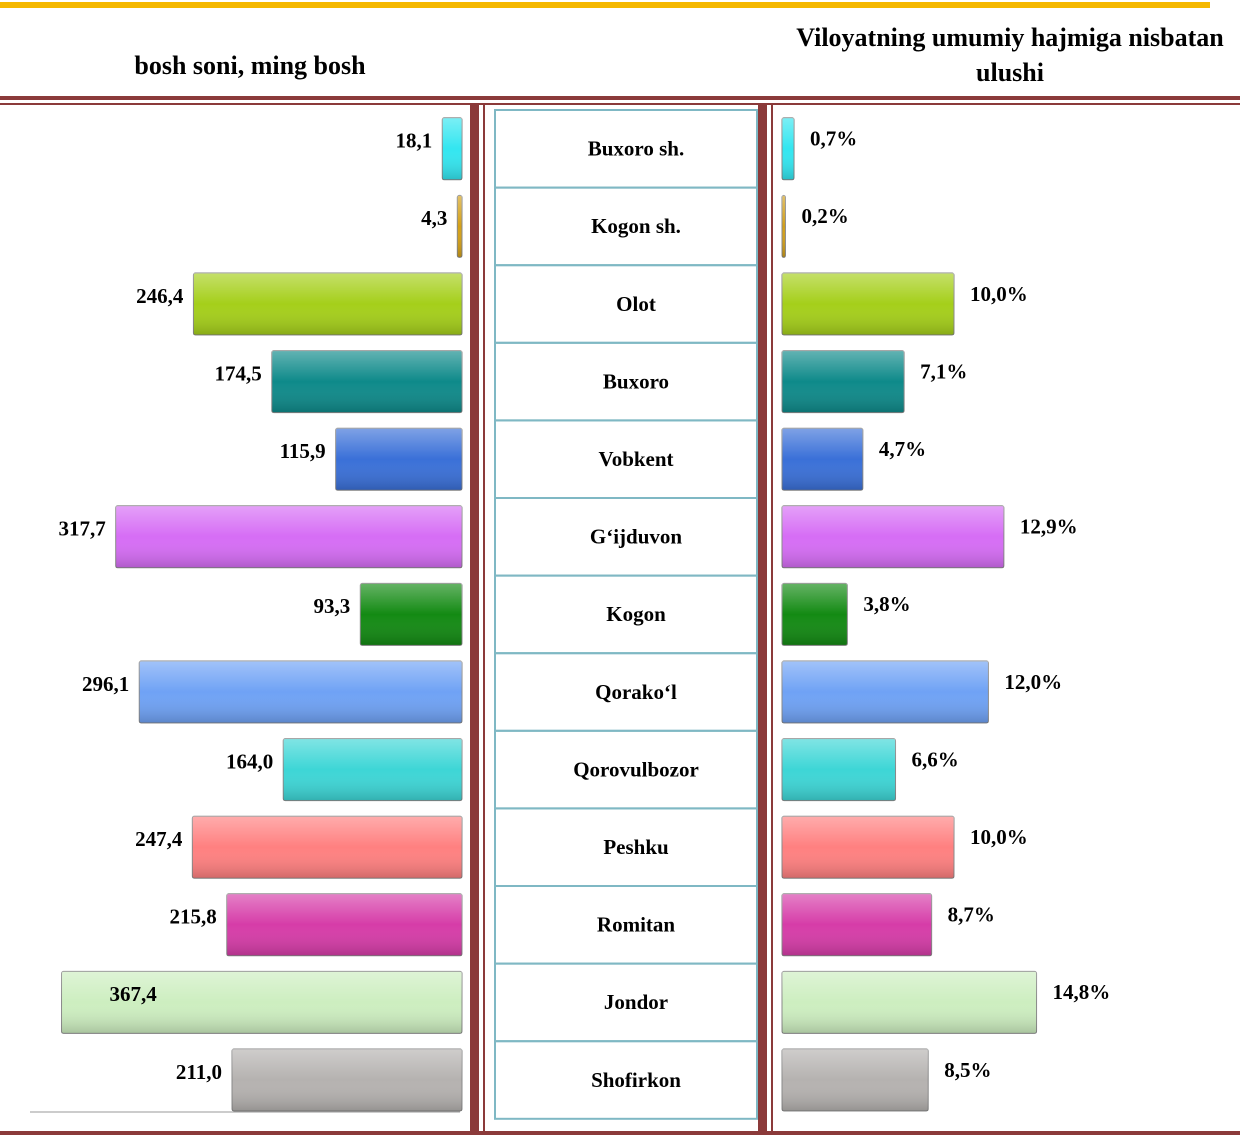 Image resolution: width=1240 pixels, height=1136 pixels. I want to click on value-label: 12,9%, so click(1049, 527).